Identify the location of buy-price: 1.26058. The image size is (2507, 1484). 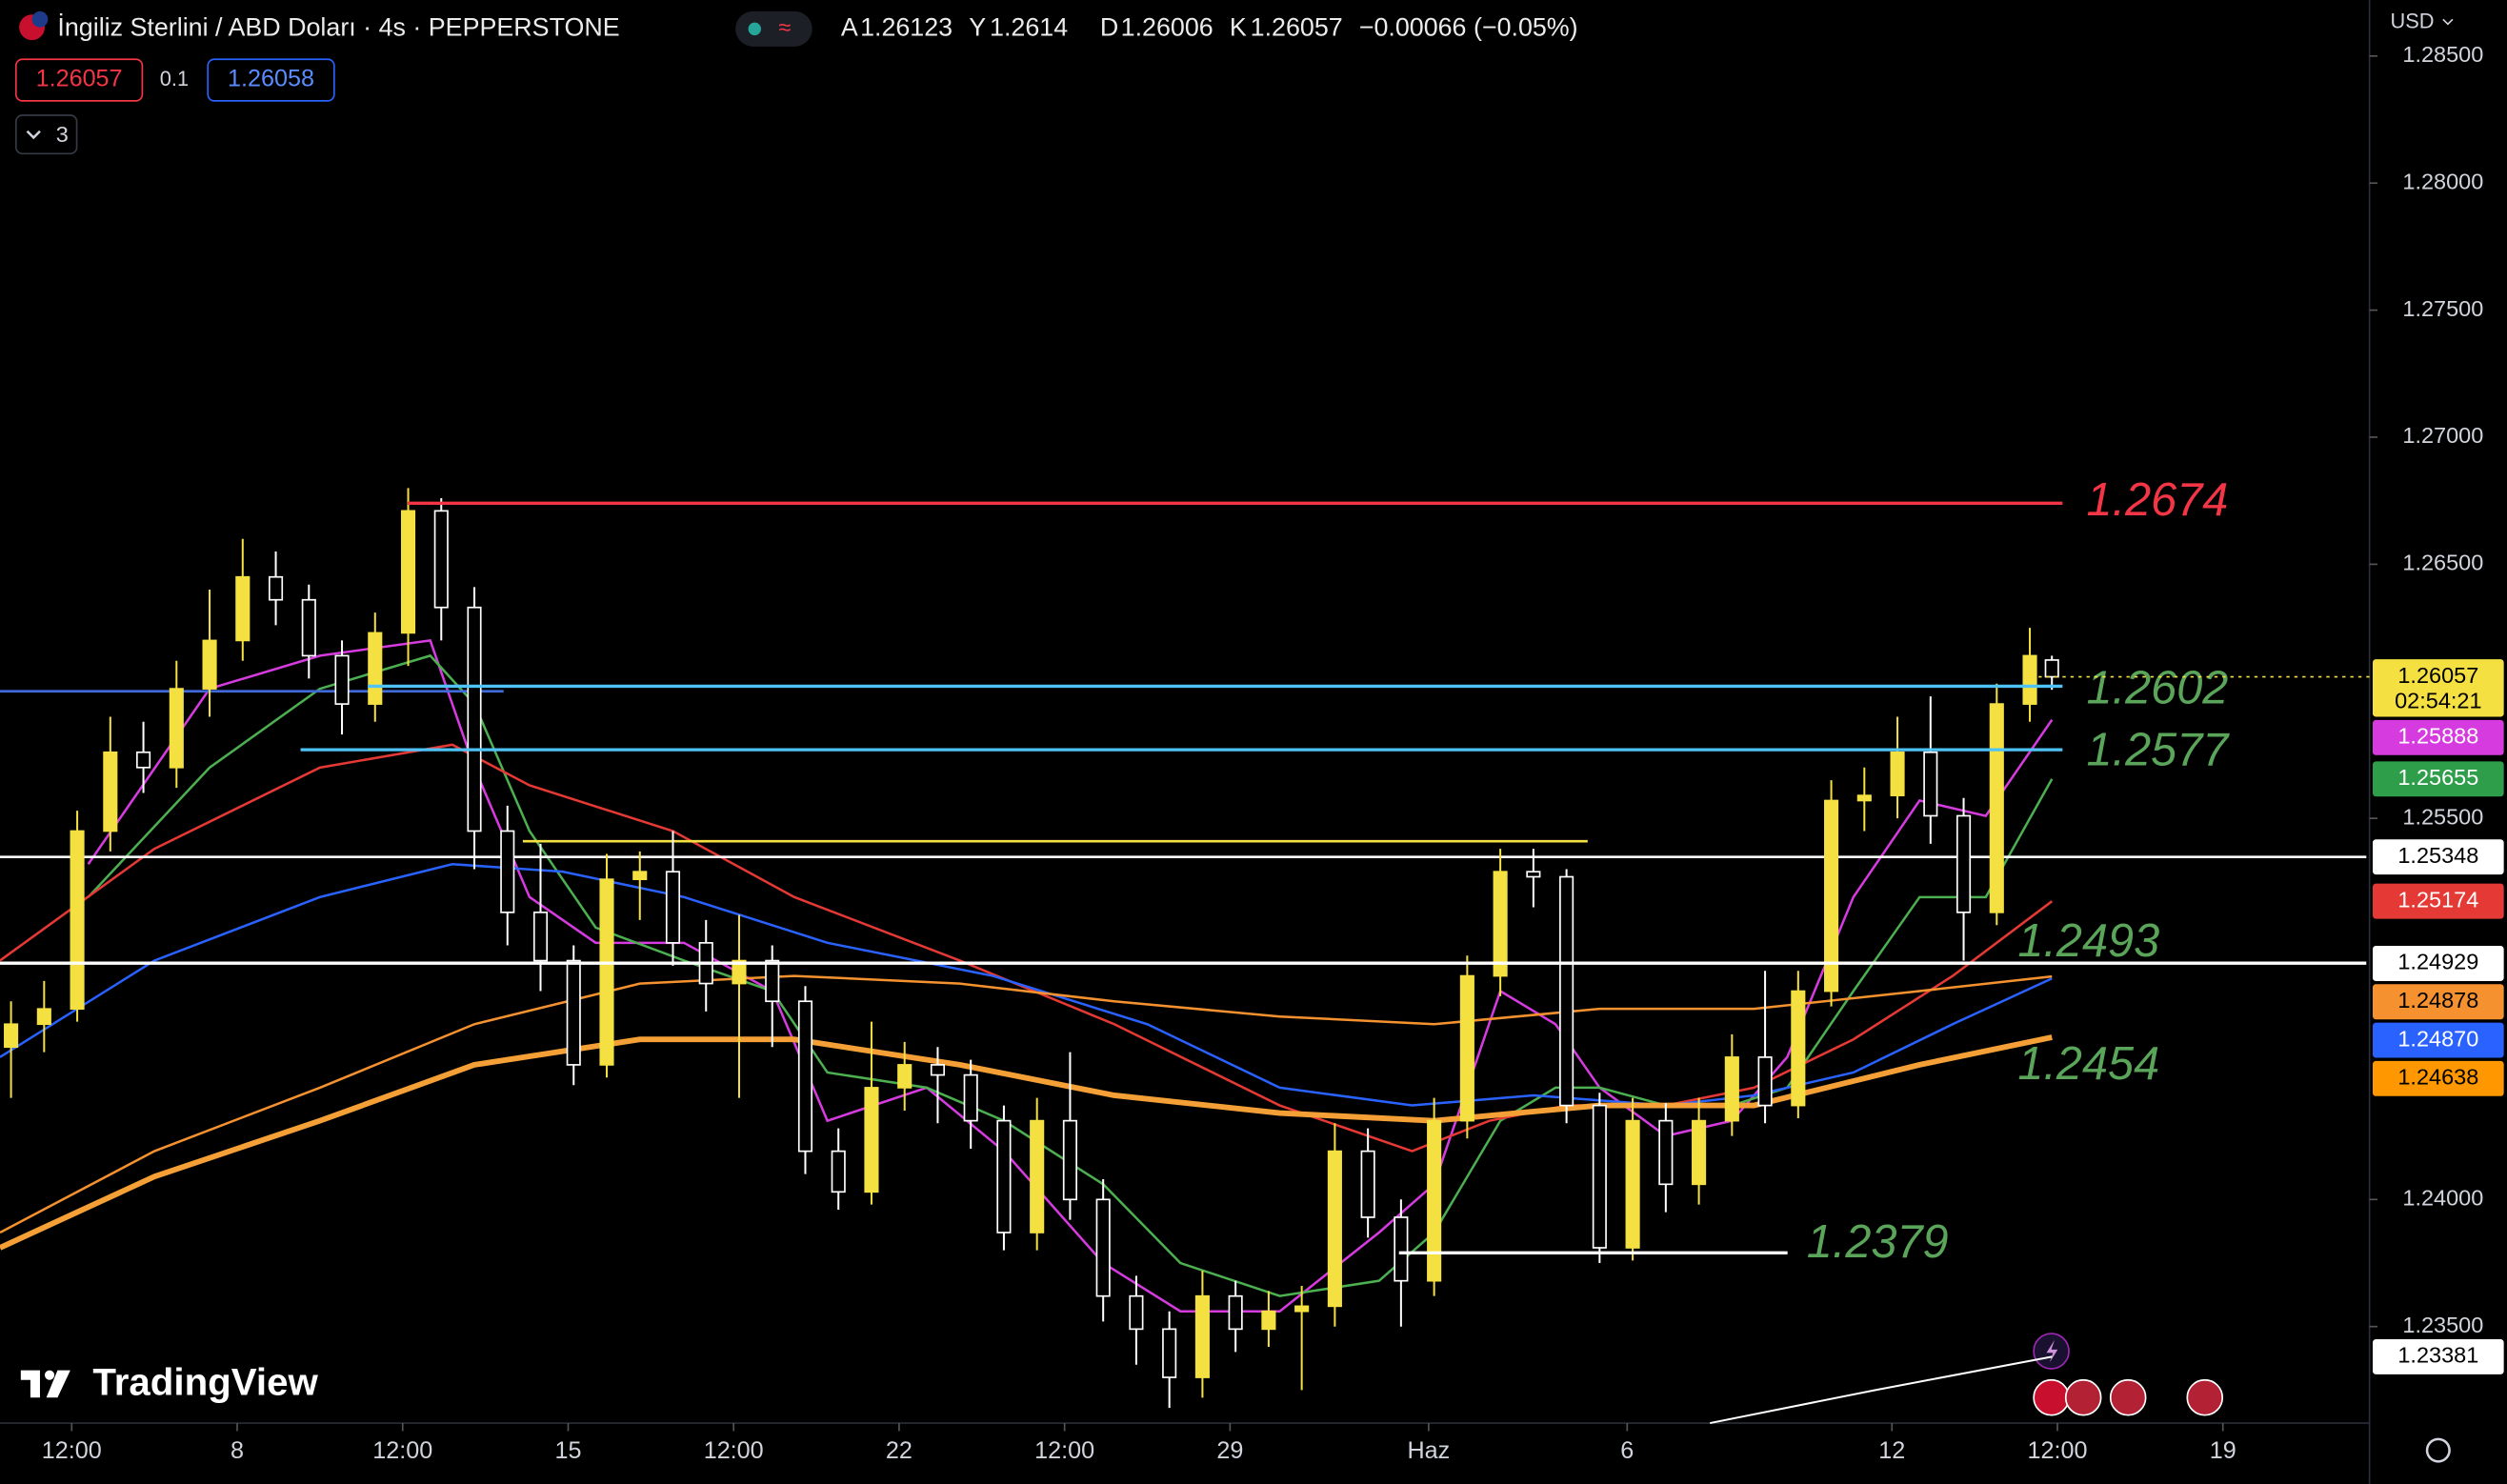
(271, 79).